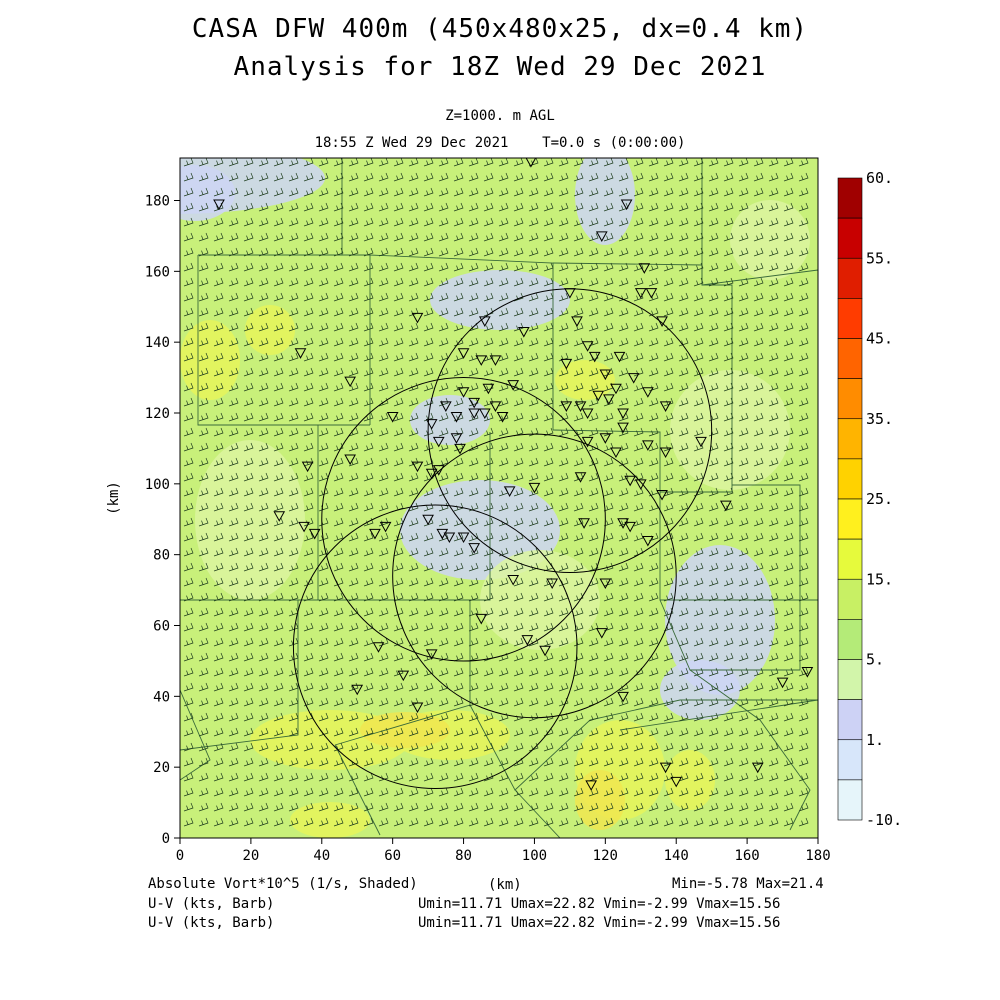  I want to click on colorbar: 60. 55. 45. 35. 25. 15. 5. 1. -10., so click(869, 499).